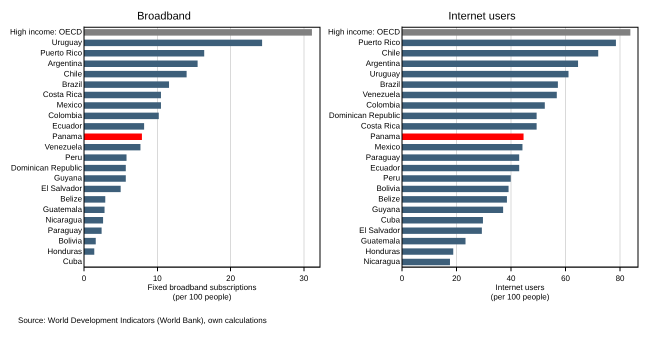  Describe the element at coordinates (520, 292) in the screenshot. I see `x-axis-title: Internet users (per 100 people)` at that location.